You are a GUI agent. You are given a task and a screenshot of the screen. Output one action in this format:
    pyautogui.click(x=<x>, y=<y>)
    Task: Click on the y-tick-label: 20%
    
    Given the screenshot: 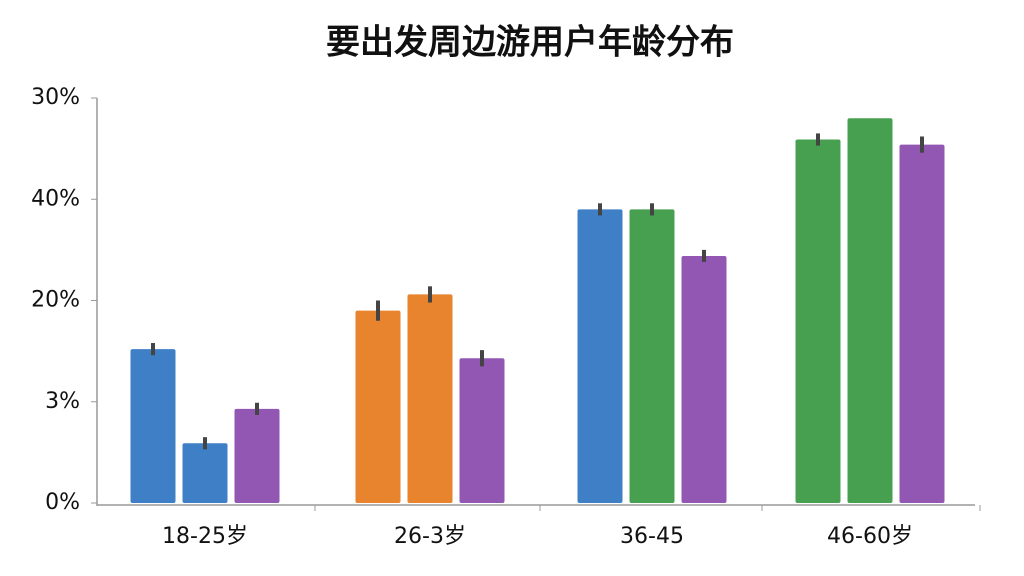 What is the action you would take?
    pyautogui.click(x=55, y=300)
    